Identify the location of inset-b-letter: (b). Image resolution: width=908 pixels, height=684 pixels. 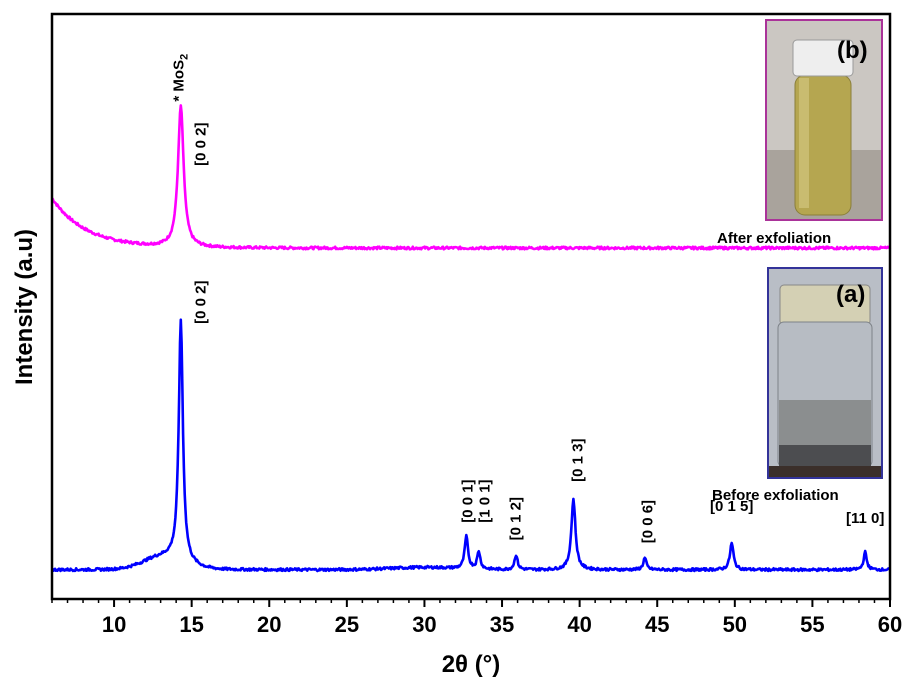
(852, 50).